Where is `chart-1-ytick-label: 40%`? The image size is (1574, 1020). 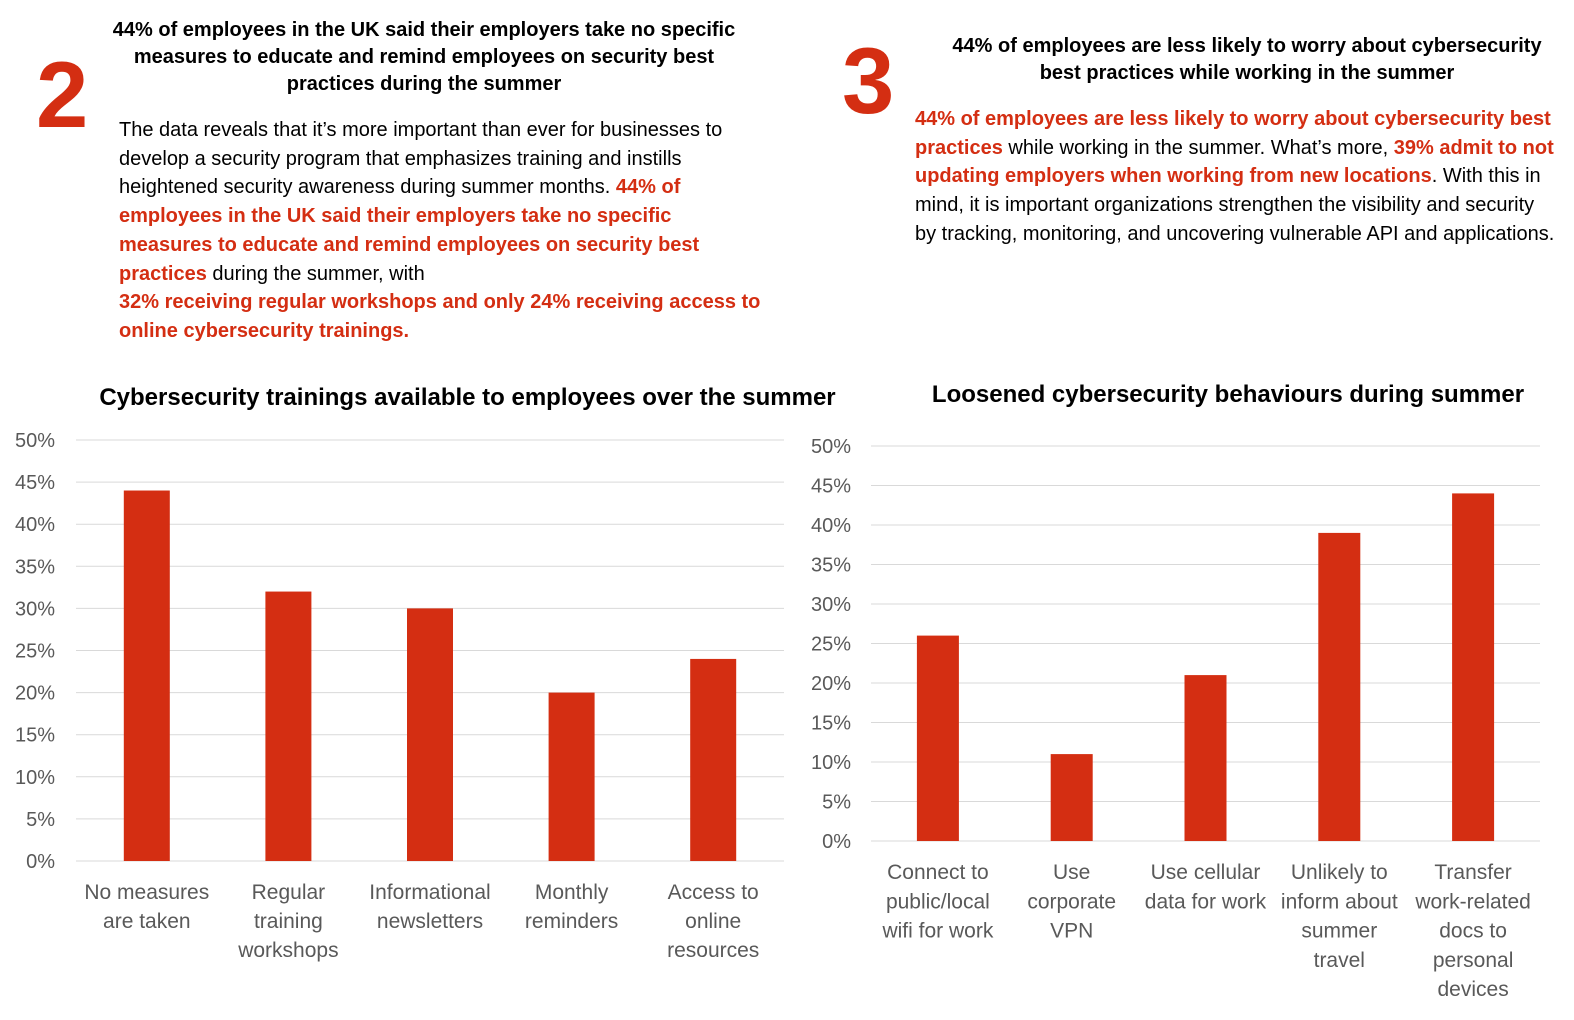
chart-1-ytick-label: 40% is located at coordinates (35, 525).